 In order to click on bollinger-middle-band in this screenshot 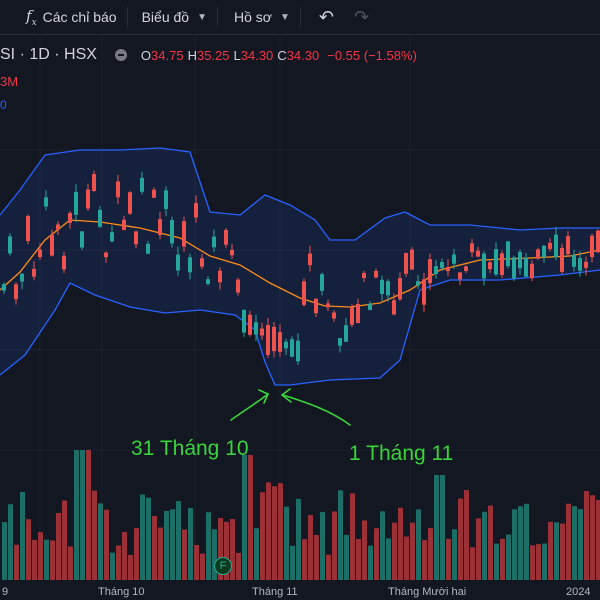, I will do `click(300, 263)`.